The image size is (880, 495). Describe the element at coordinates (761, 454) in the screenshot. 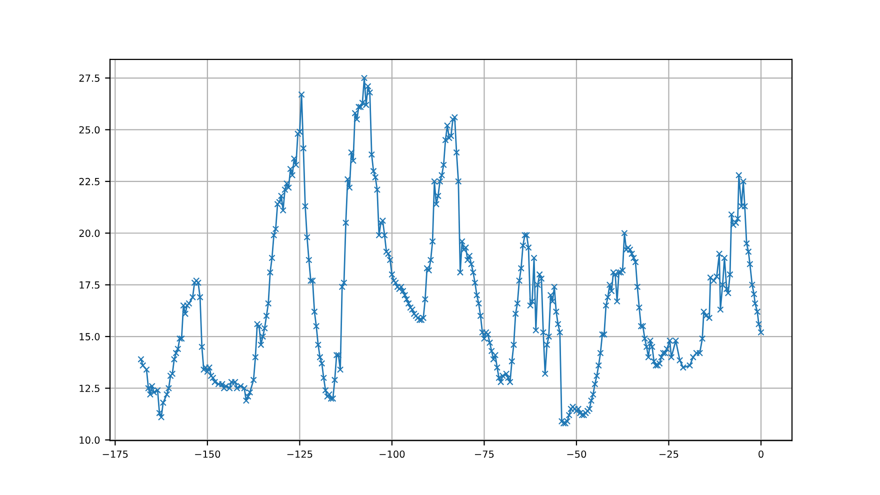

I see `x-tick-label: 0` at that location.